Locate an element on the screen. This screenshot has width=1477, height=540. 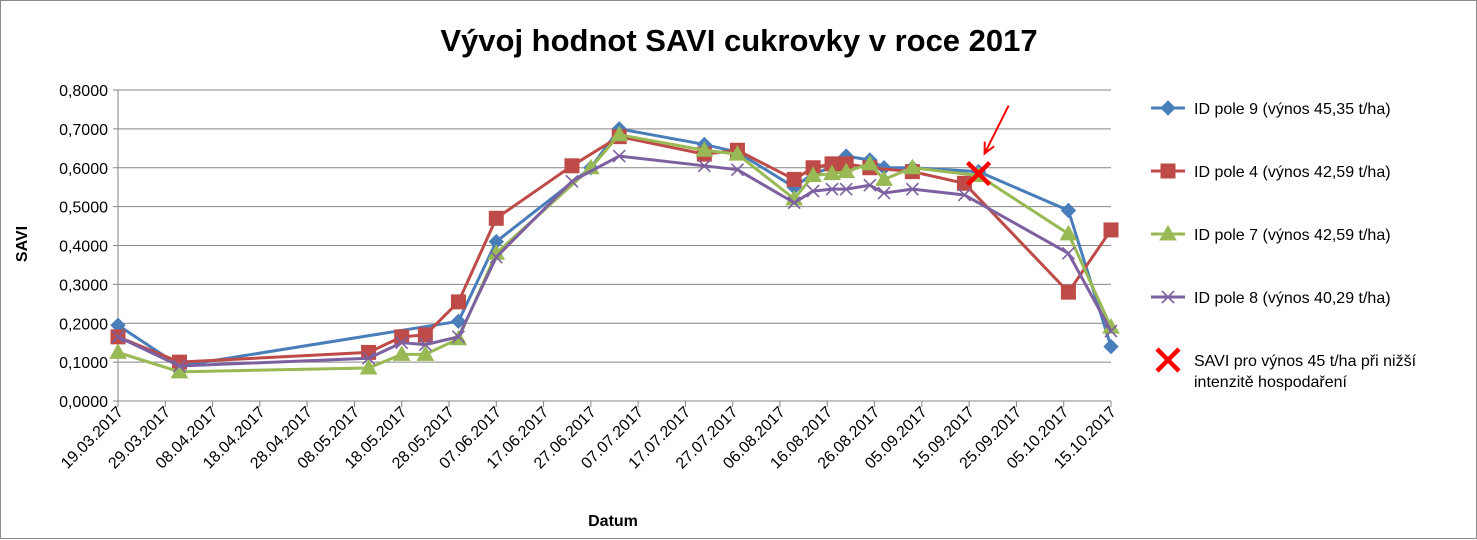
annotation-arrow-shaft is located at coordinates (996, 130).